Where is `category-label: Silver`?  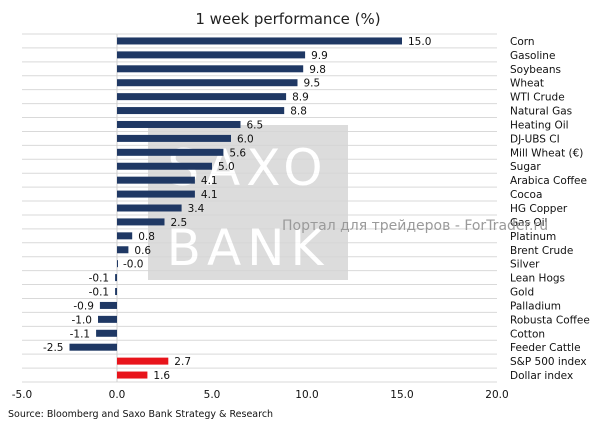
category-label: Silver is located at coordinates (525, 265).